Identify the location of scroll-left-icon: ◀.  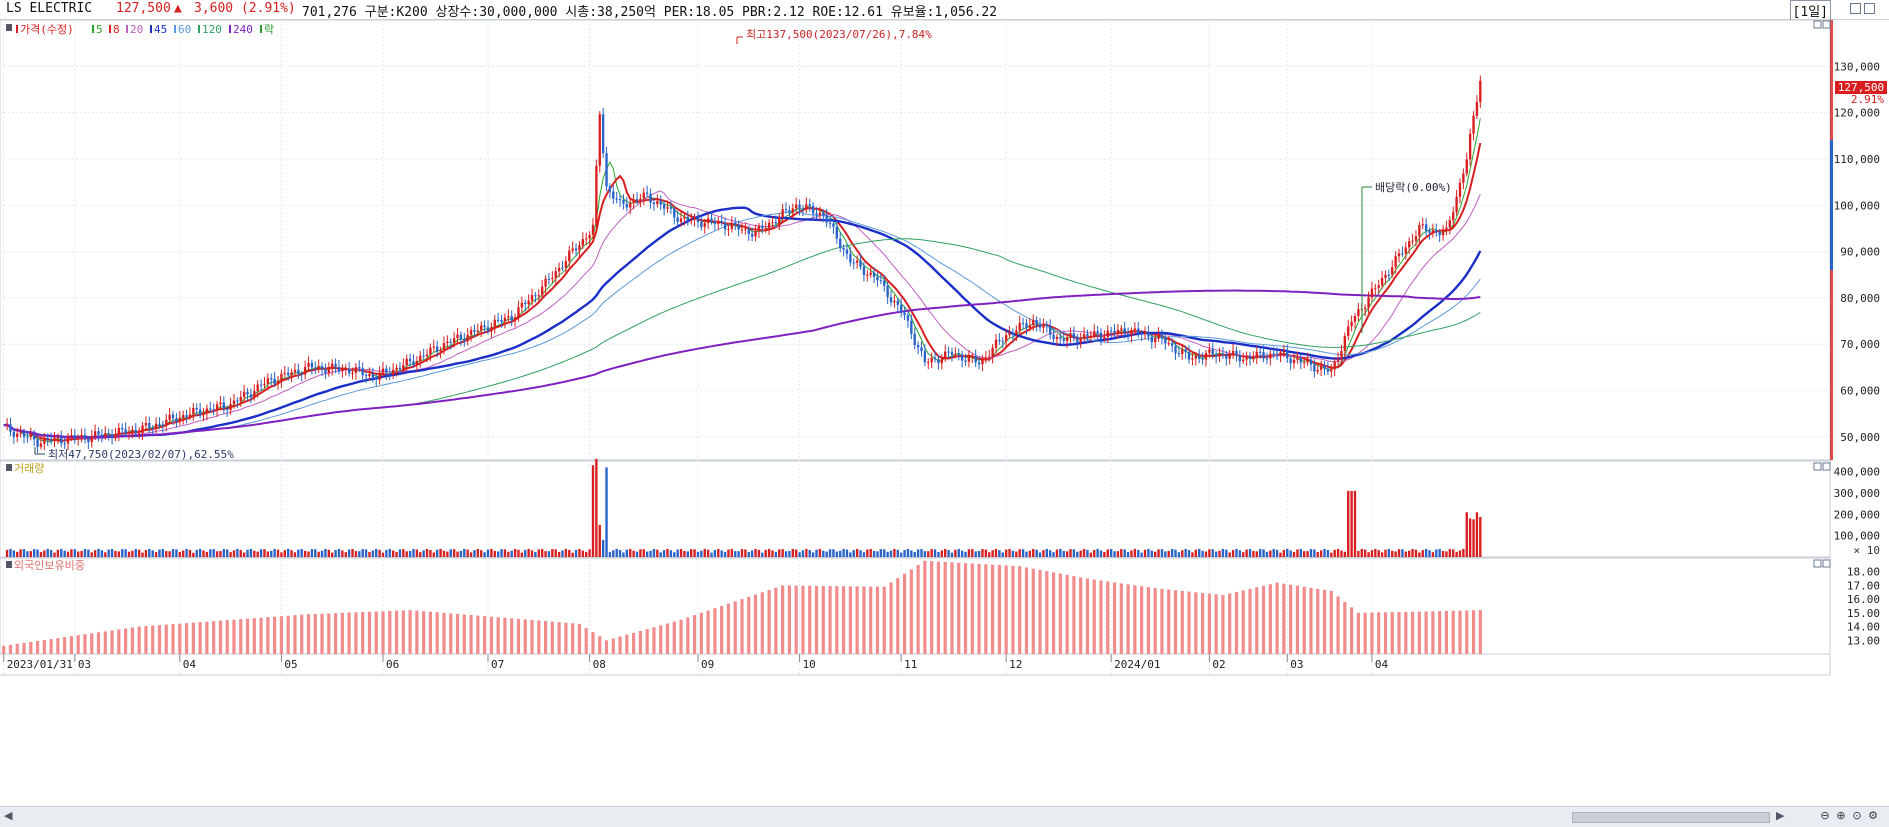
(8, 815).